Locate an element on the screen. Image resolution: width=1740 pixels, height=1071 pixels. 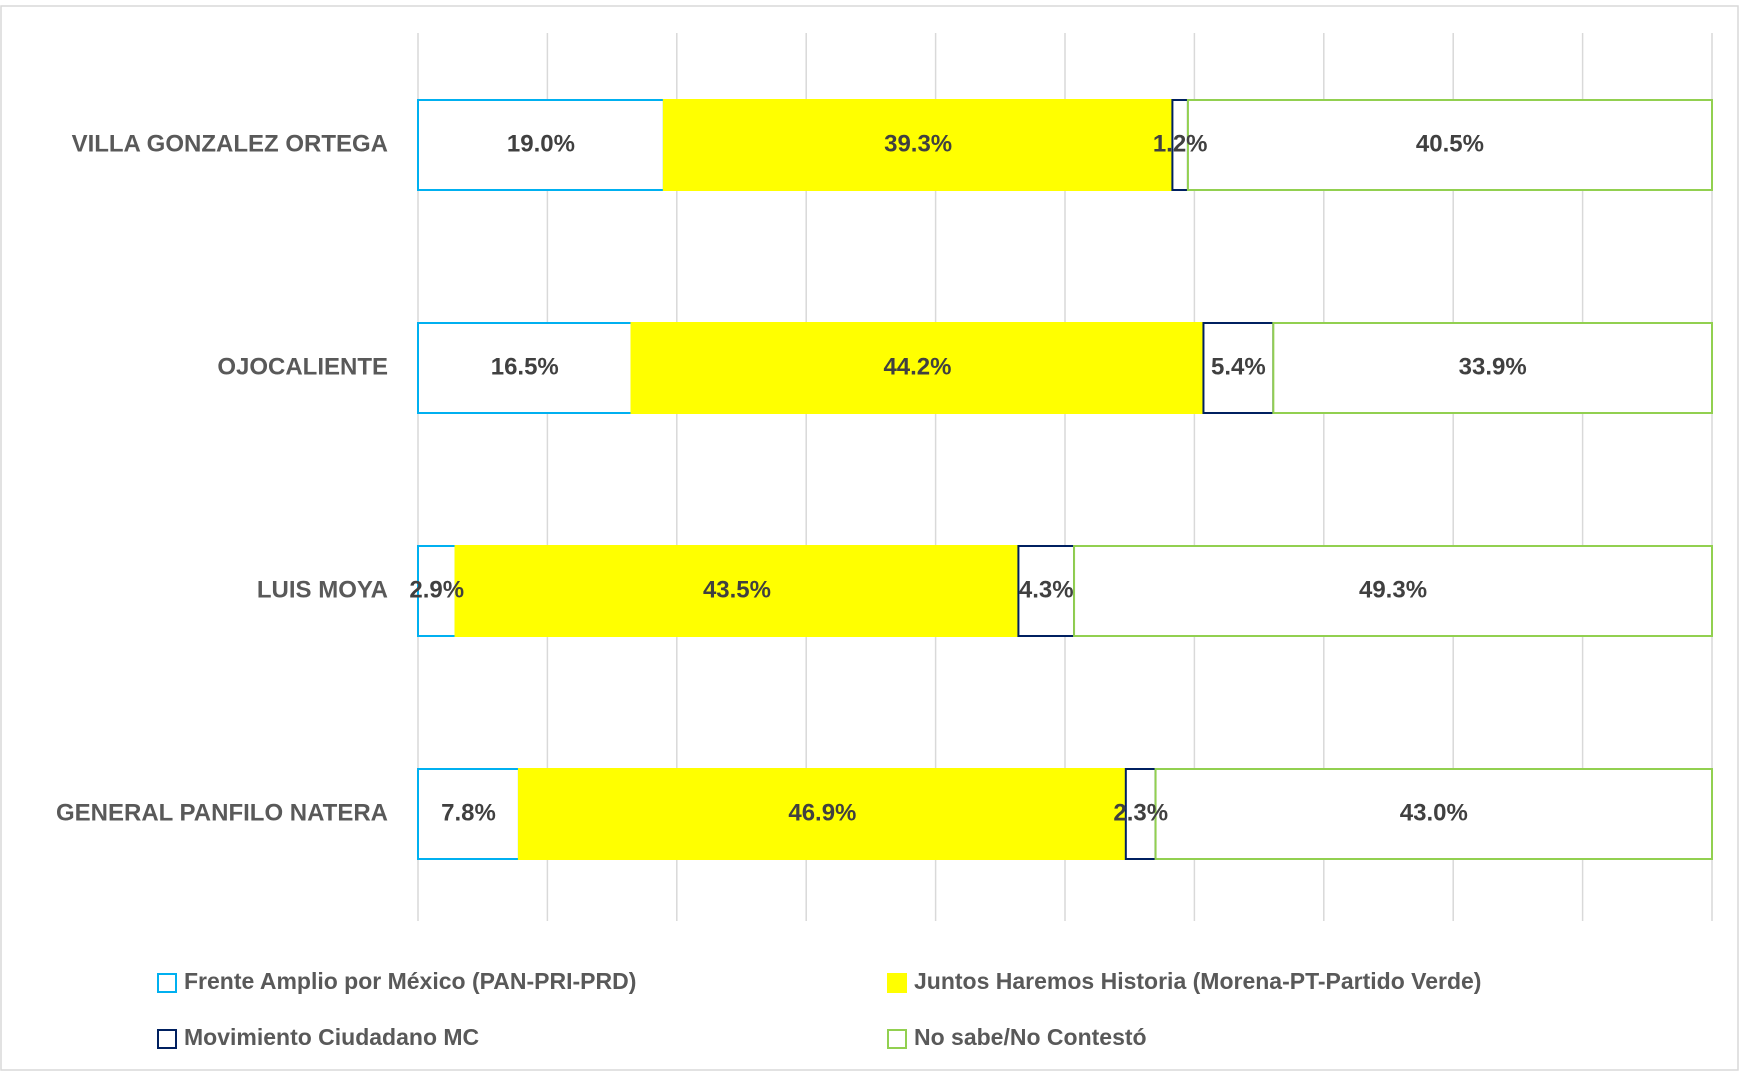
data-label: 19.0% is located at coordinates (541, 143).